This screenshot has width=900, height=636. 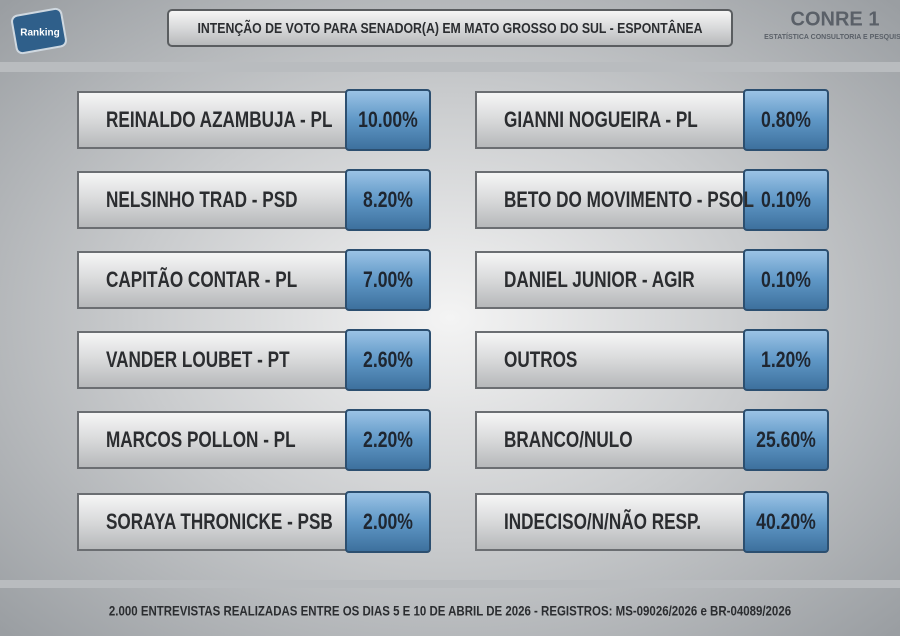 I want to click on top-rail, so click(x=450, y=67).